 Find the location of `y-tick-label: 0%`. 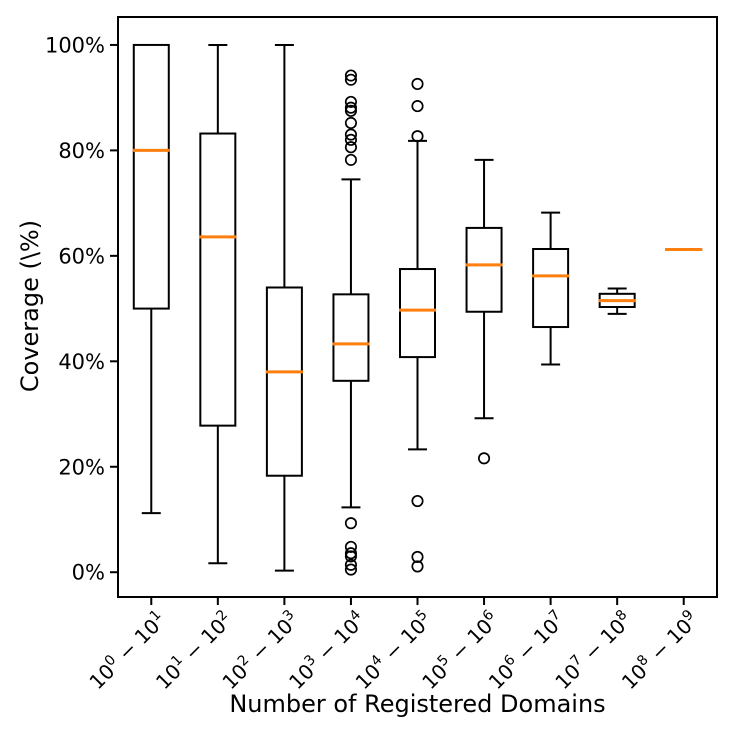

y-tick-label: 0% is located at coordinates (88, 573).